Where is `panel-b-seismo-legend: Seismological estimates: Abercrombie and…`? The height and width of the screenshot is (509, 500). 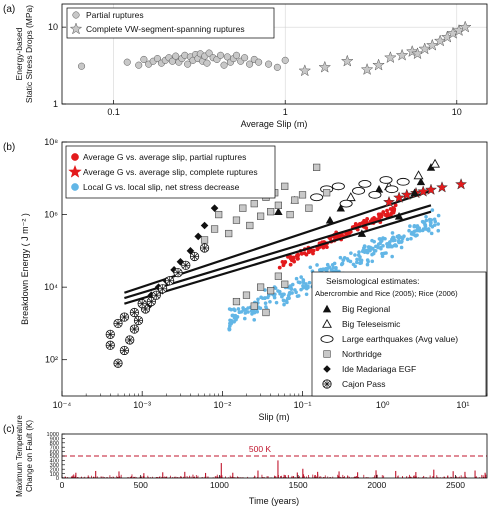 panel-b-seismo-legend: Seismological estimates: Abercrombie and… is located at coordinates (399, 334).